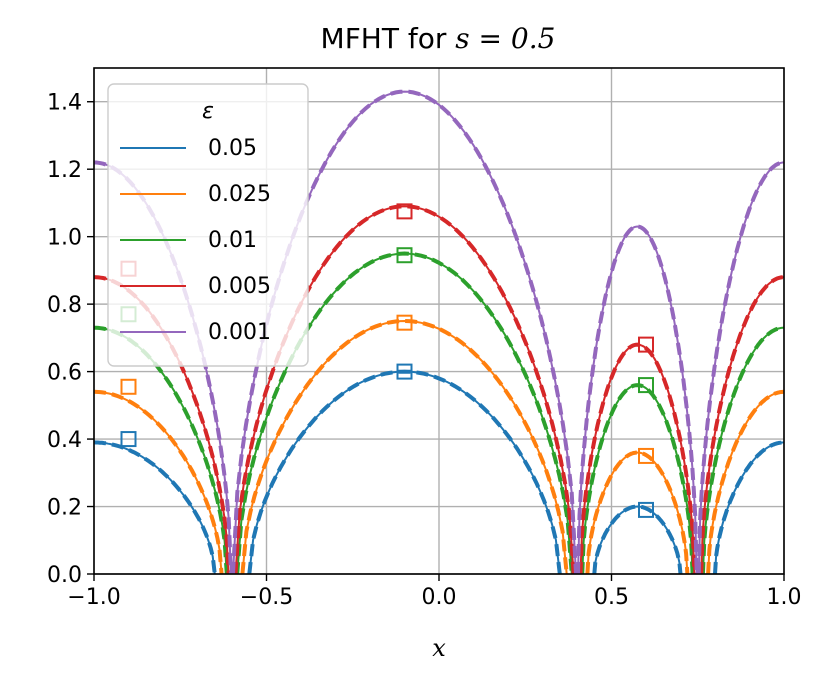  Describe the element at coordinates (239, 286) in the screenshot. I see `legend-label: 0.005` at that location.